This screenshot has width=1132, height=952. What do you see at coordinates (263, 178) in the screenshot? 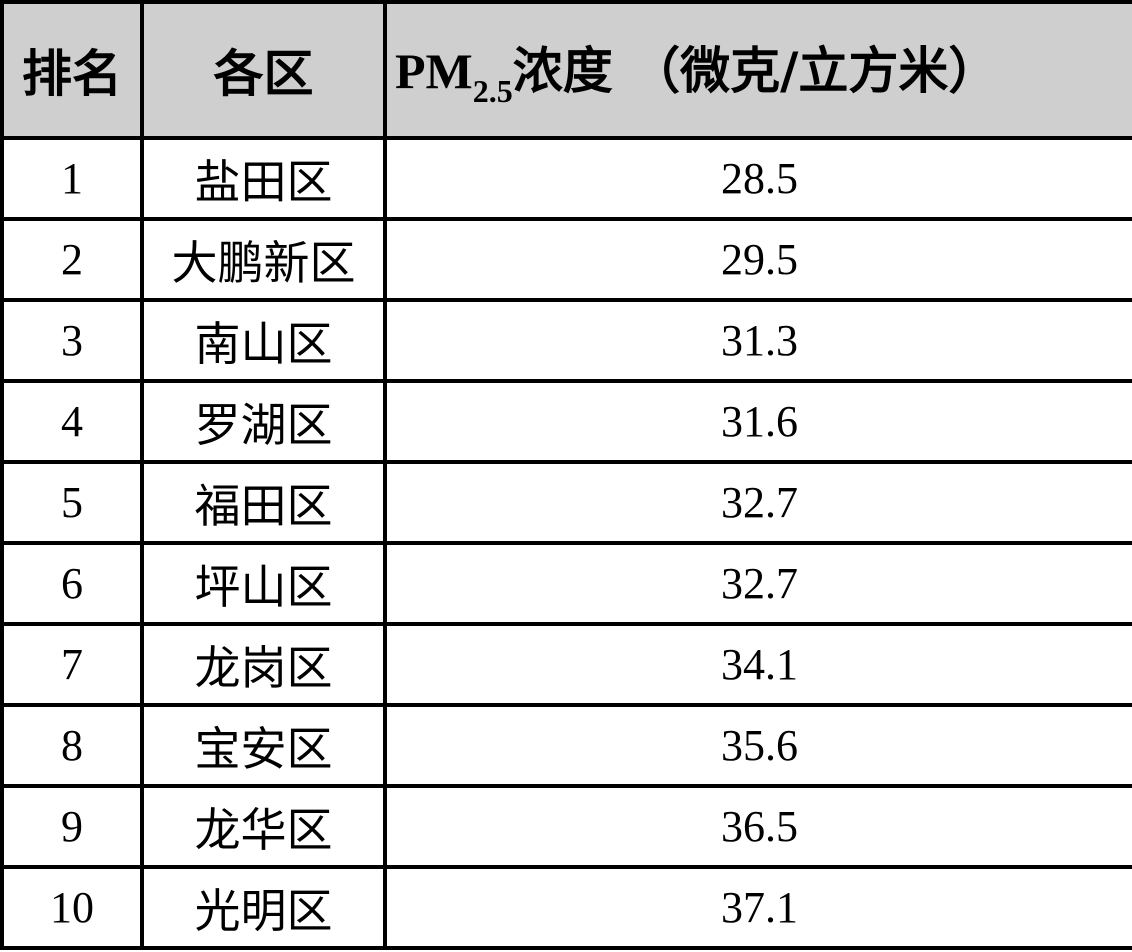
I see `district-cell: 盐田区` at bounding box center [263, 178].